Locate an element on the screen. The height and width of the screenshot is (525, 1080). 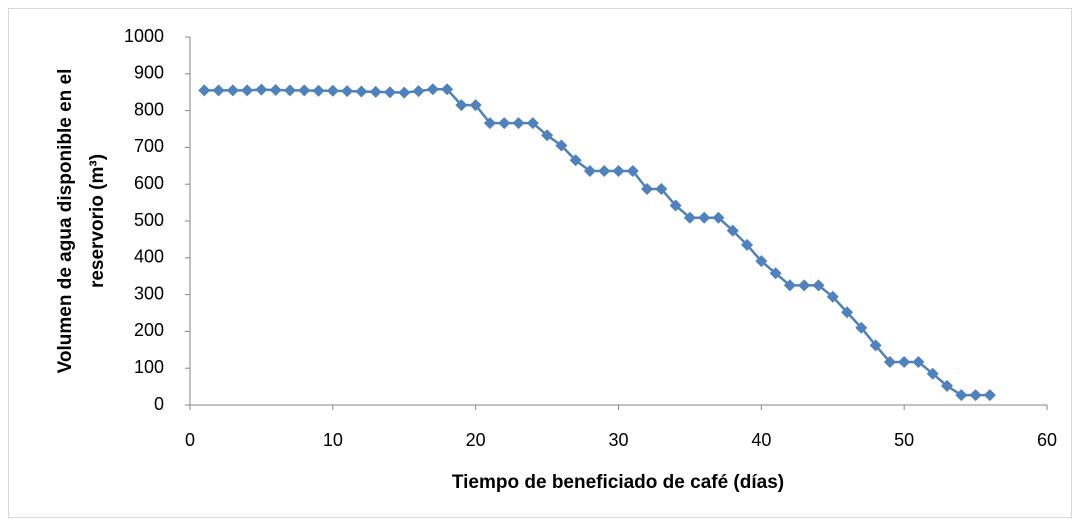
y-tick-label: 400 is located at coordinates (149, 257).